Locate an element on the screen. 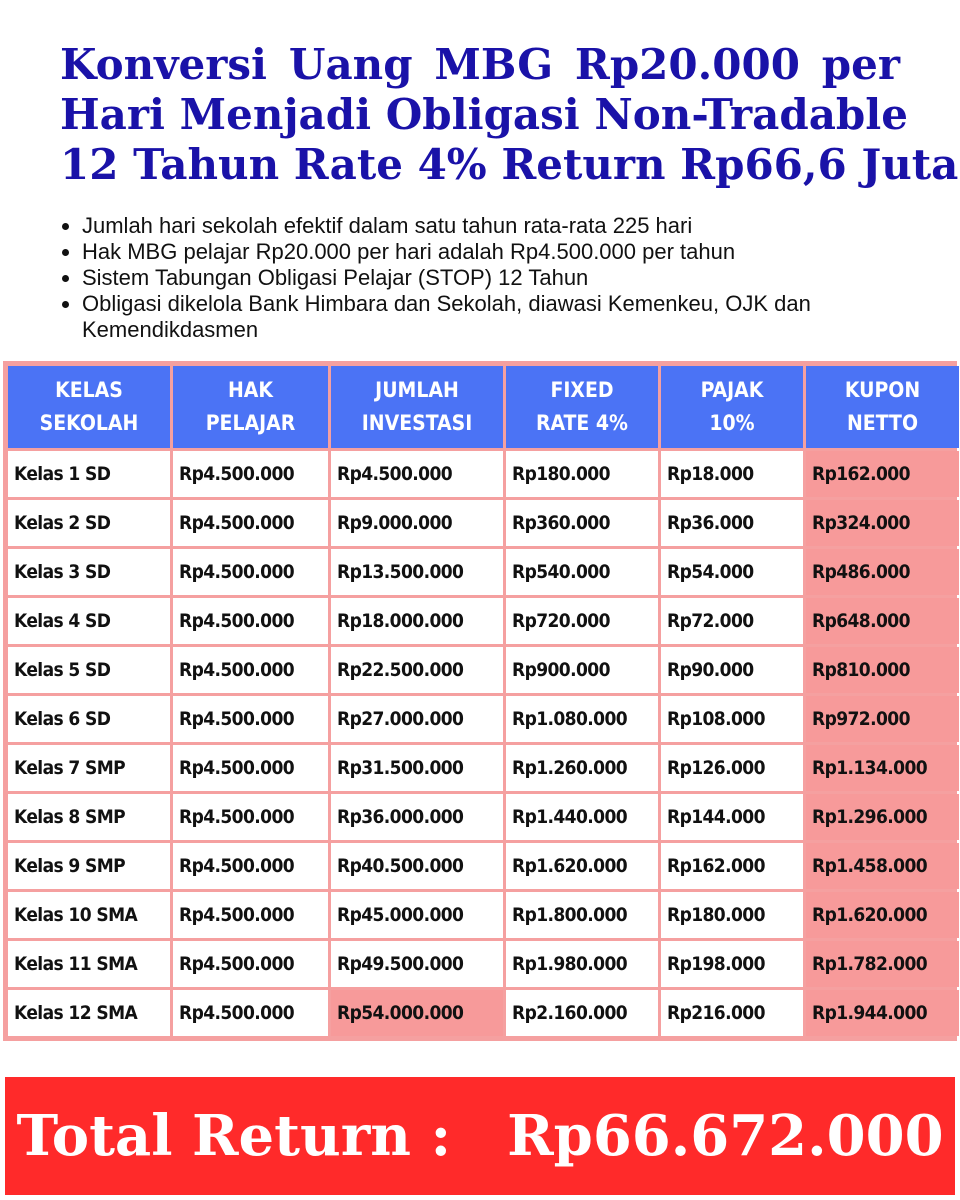  table-cell: Kelas 7 SMP is located at coordinates (89, 768).